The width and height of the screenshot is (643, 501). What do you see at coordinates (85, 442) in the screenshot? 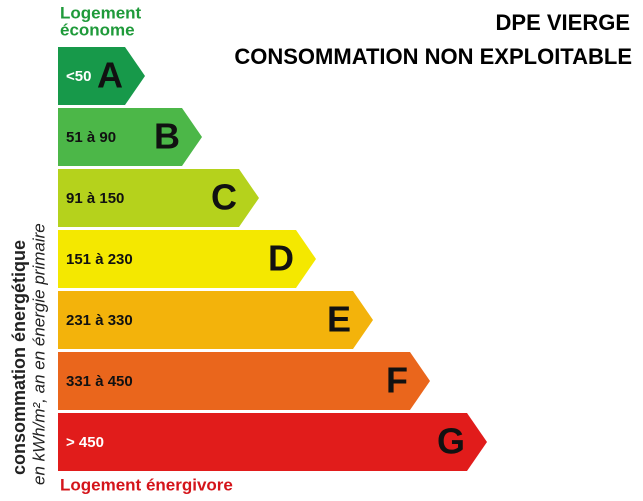
I see `class-range: > 450` at bounding box center [85, 442].